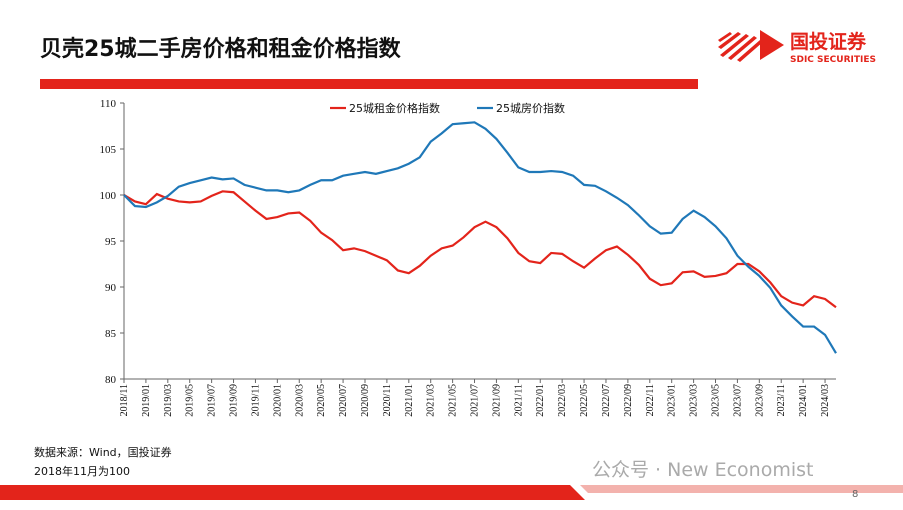 The width and height of the screenshot is (903, 510). What do you see at coordinates (108, 196) in the screenshot?
I see `y-tick-label: 100` at bounding box center [108, 196].